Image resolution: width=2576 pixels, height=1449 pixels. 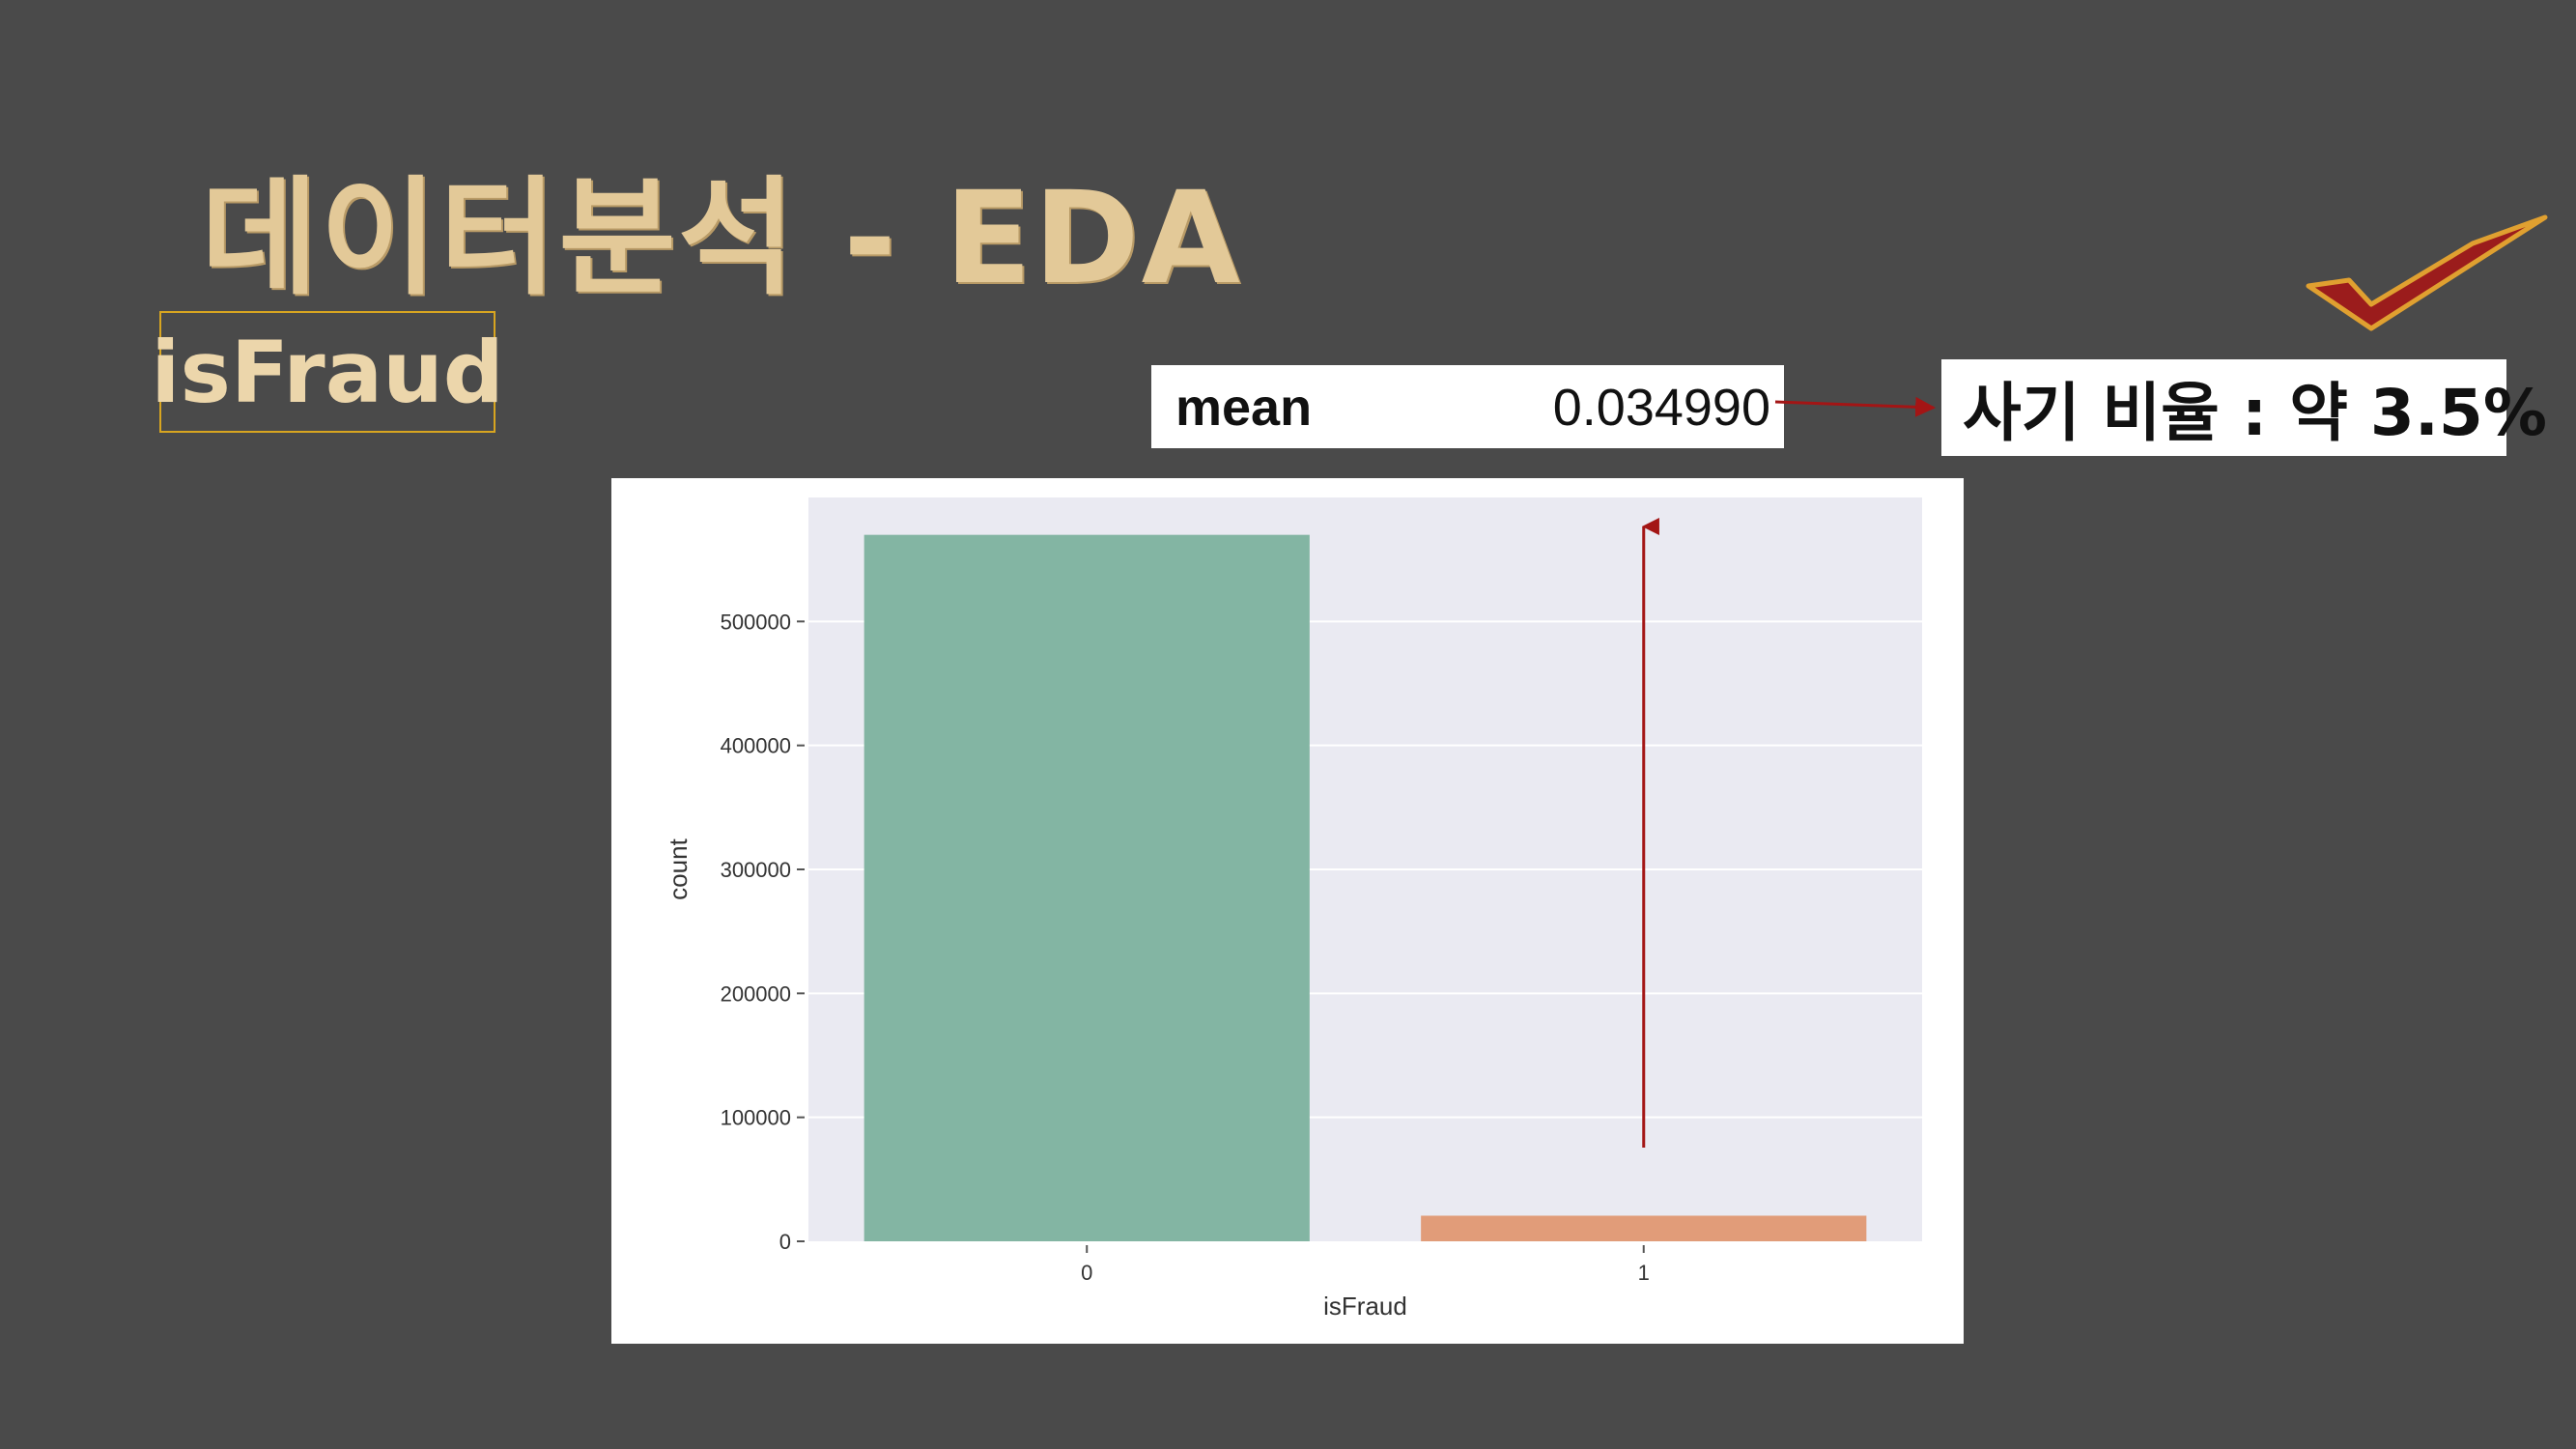 I want to click on mean-stat-box: mean 0.034990, so click(x=1467, y=406).